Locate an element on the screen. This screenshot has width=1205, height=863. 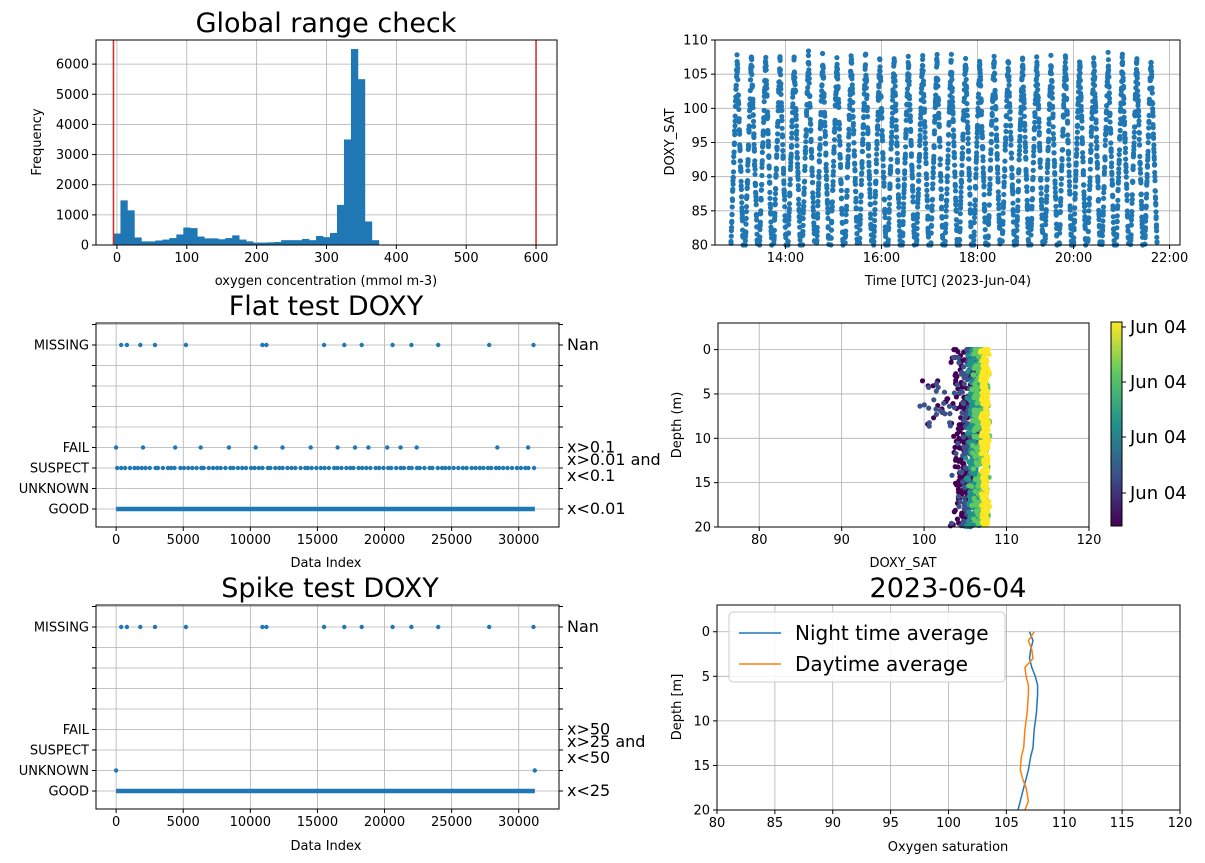
profile-xtick-label: 80 is located at coordinates (717, 823).